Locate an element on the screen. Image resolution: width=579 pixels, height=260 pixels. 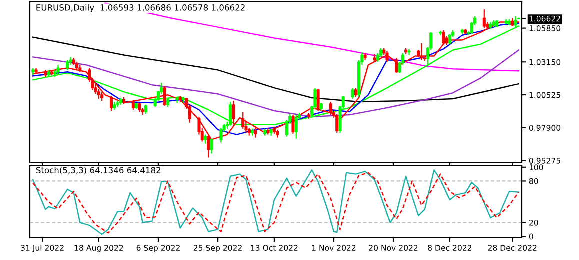
chart-title: EURUSD,Daily 1.06593 1.06686 1.06578 1.06622 is located at coordinates (140, 8).